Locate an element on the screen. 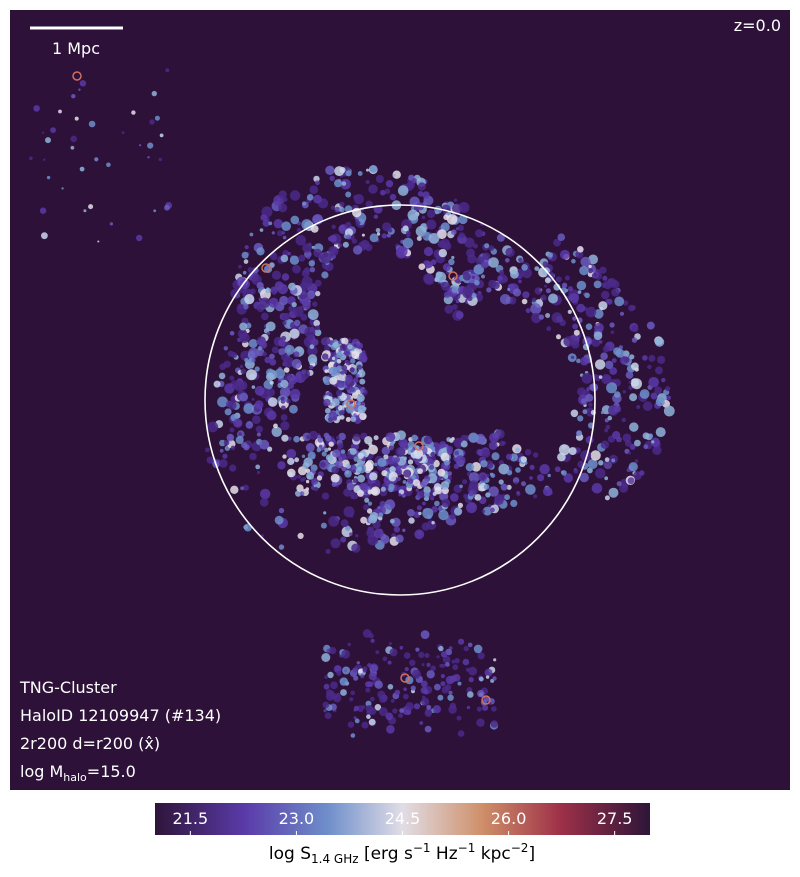 This screenshot has height=877, width=800. scale-label: 1 Mpc is located at coordinates (76, 48).